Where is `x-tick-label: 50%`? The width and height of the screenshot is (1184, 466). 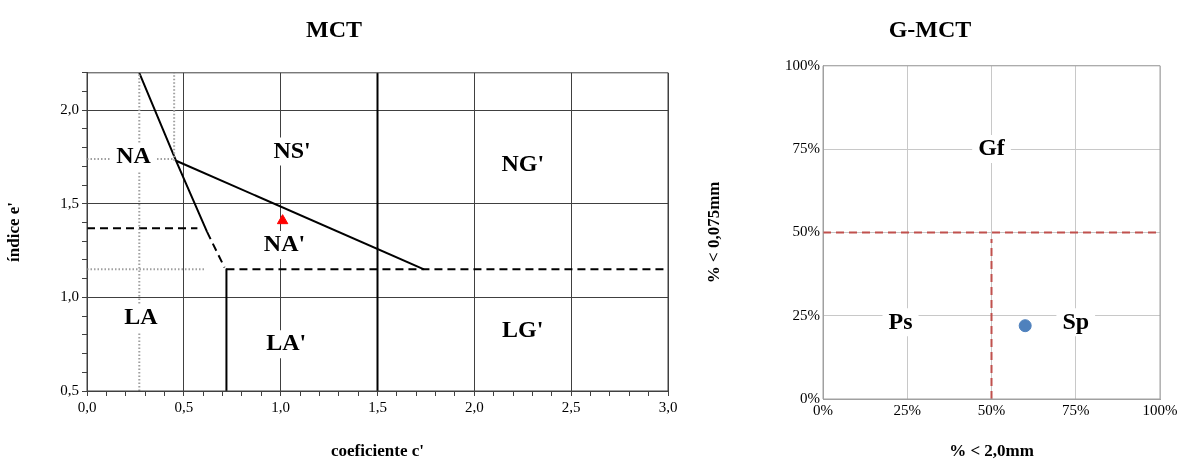
x-tick-label: 50% is located at coordinates (991, 409).